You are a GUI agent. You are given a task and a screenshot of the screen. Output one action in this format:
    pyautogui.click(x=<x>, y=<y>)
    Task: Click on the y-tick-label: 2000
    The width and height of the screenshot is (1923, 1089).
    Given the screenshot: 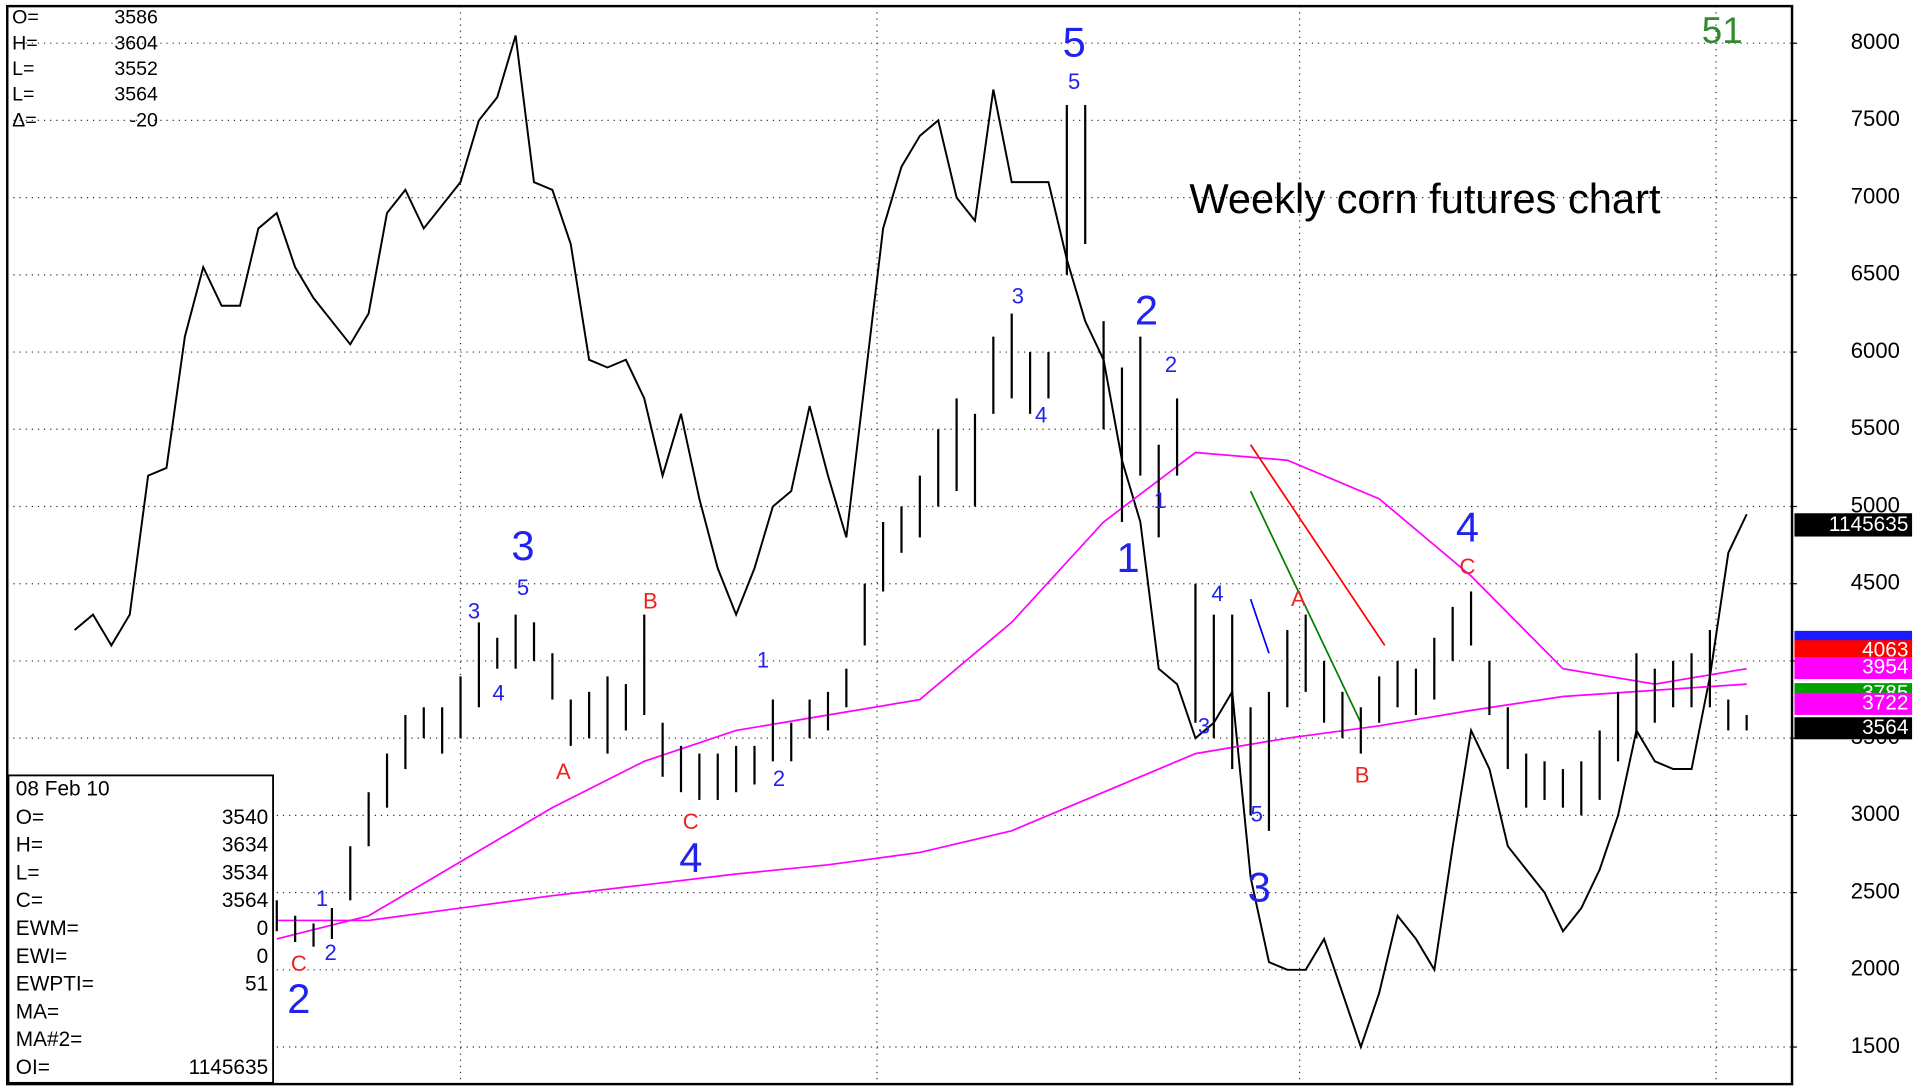 What is the action you would take?
    pyautogui.click(x=1875, y=968)
    